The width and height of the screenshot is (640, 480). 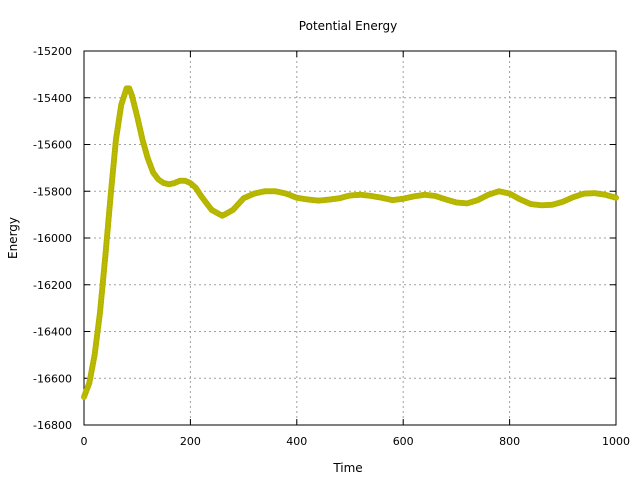 I want to click on y-tick-label: -16400, so click(x=52, y=332).